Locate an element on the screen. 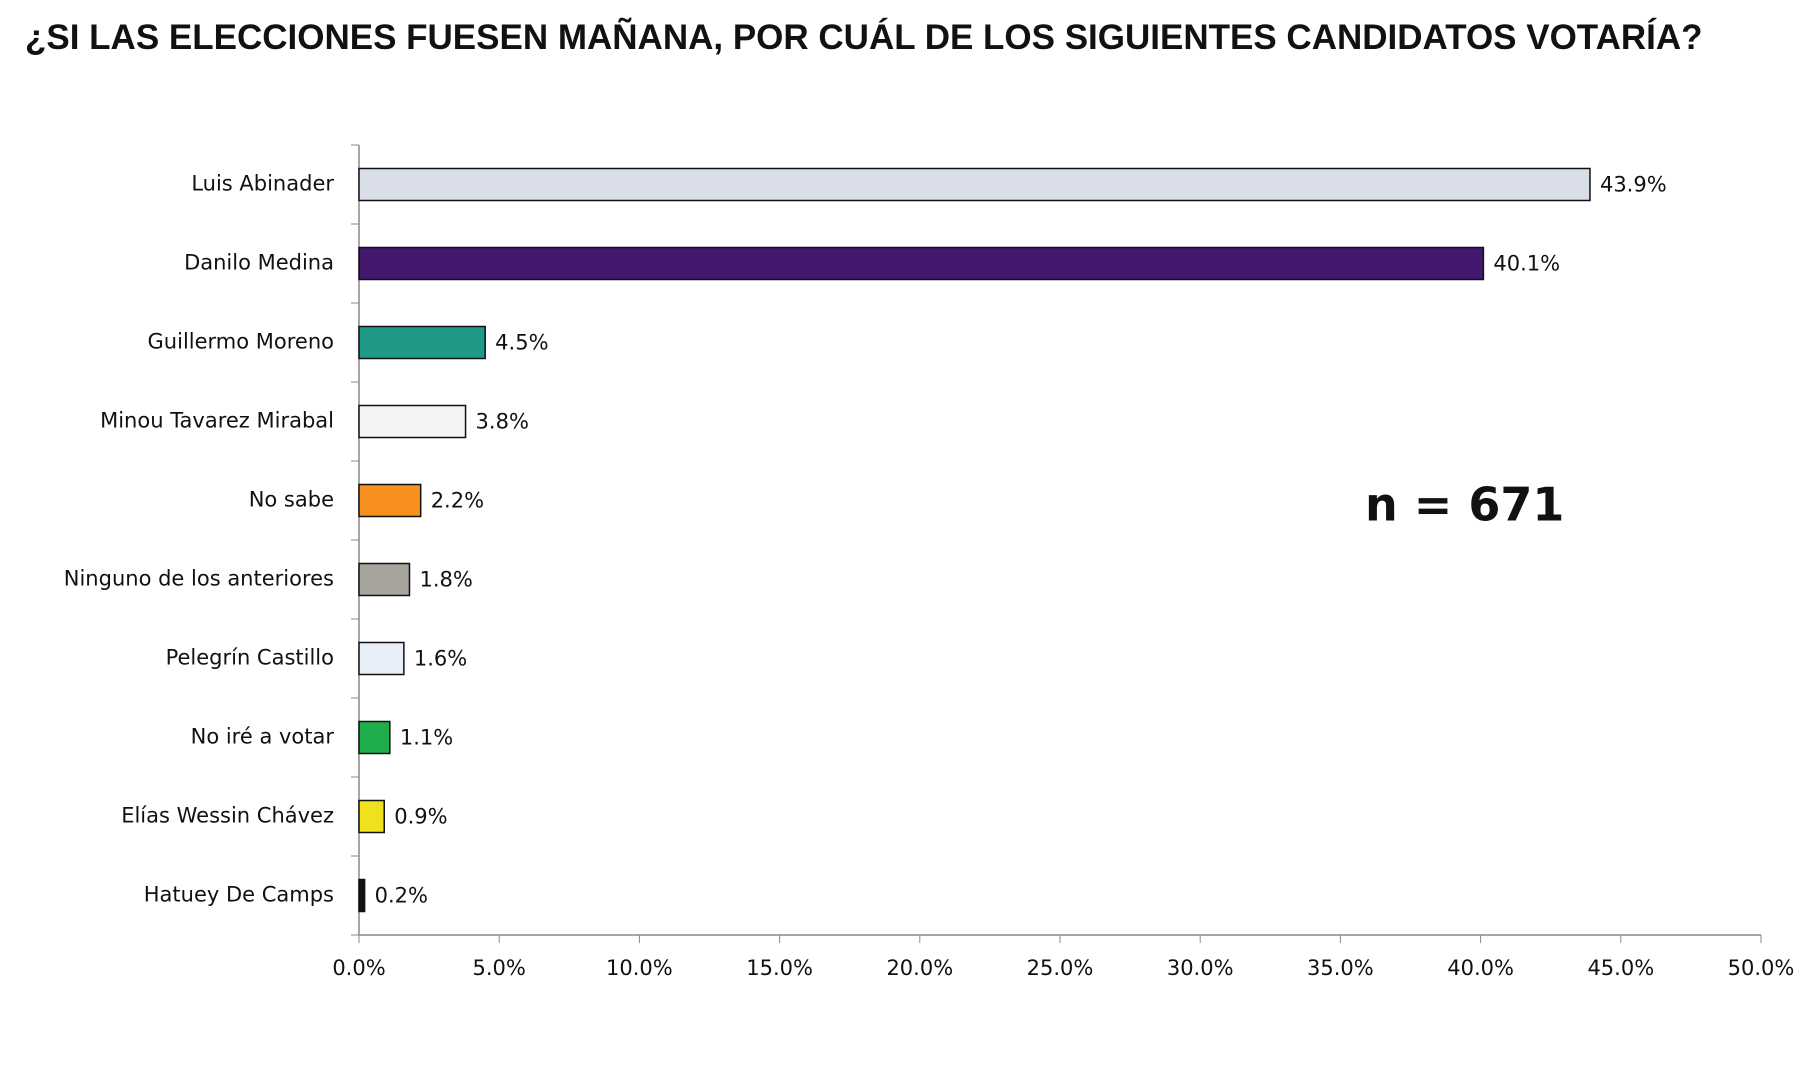  annotation: n = 671 is located at coordinates (1464, 505).